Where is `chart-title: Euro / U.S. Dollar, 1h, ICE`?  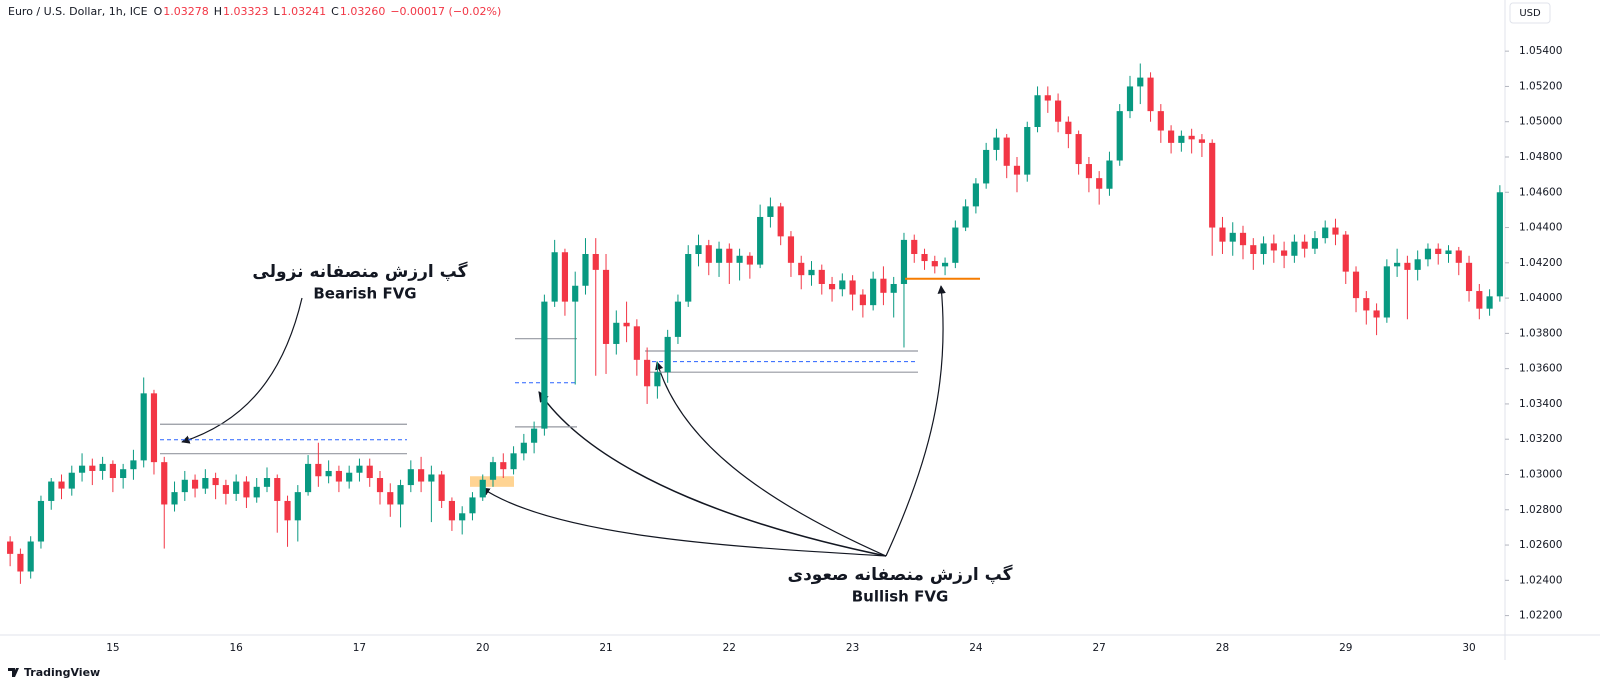
chart-title: Euro / U.S. Dollar, 1h, ICE is located at coordinates (78, 11).